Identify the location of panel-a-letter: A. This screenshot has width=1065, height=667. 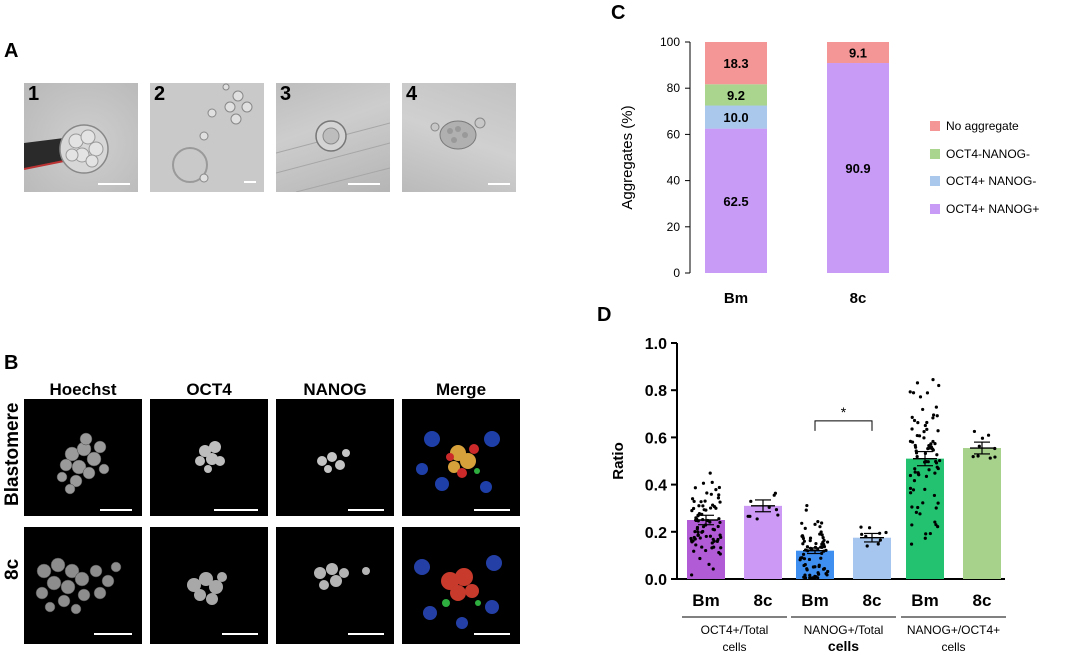
(11, 51).